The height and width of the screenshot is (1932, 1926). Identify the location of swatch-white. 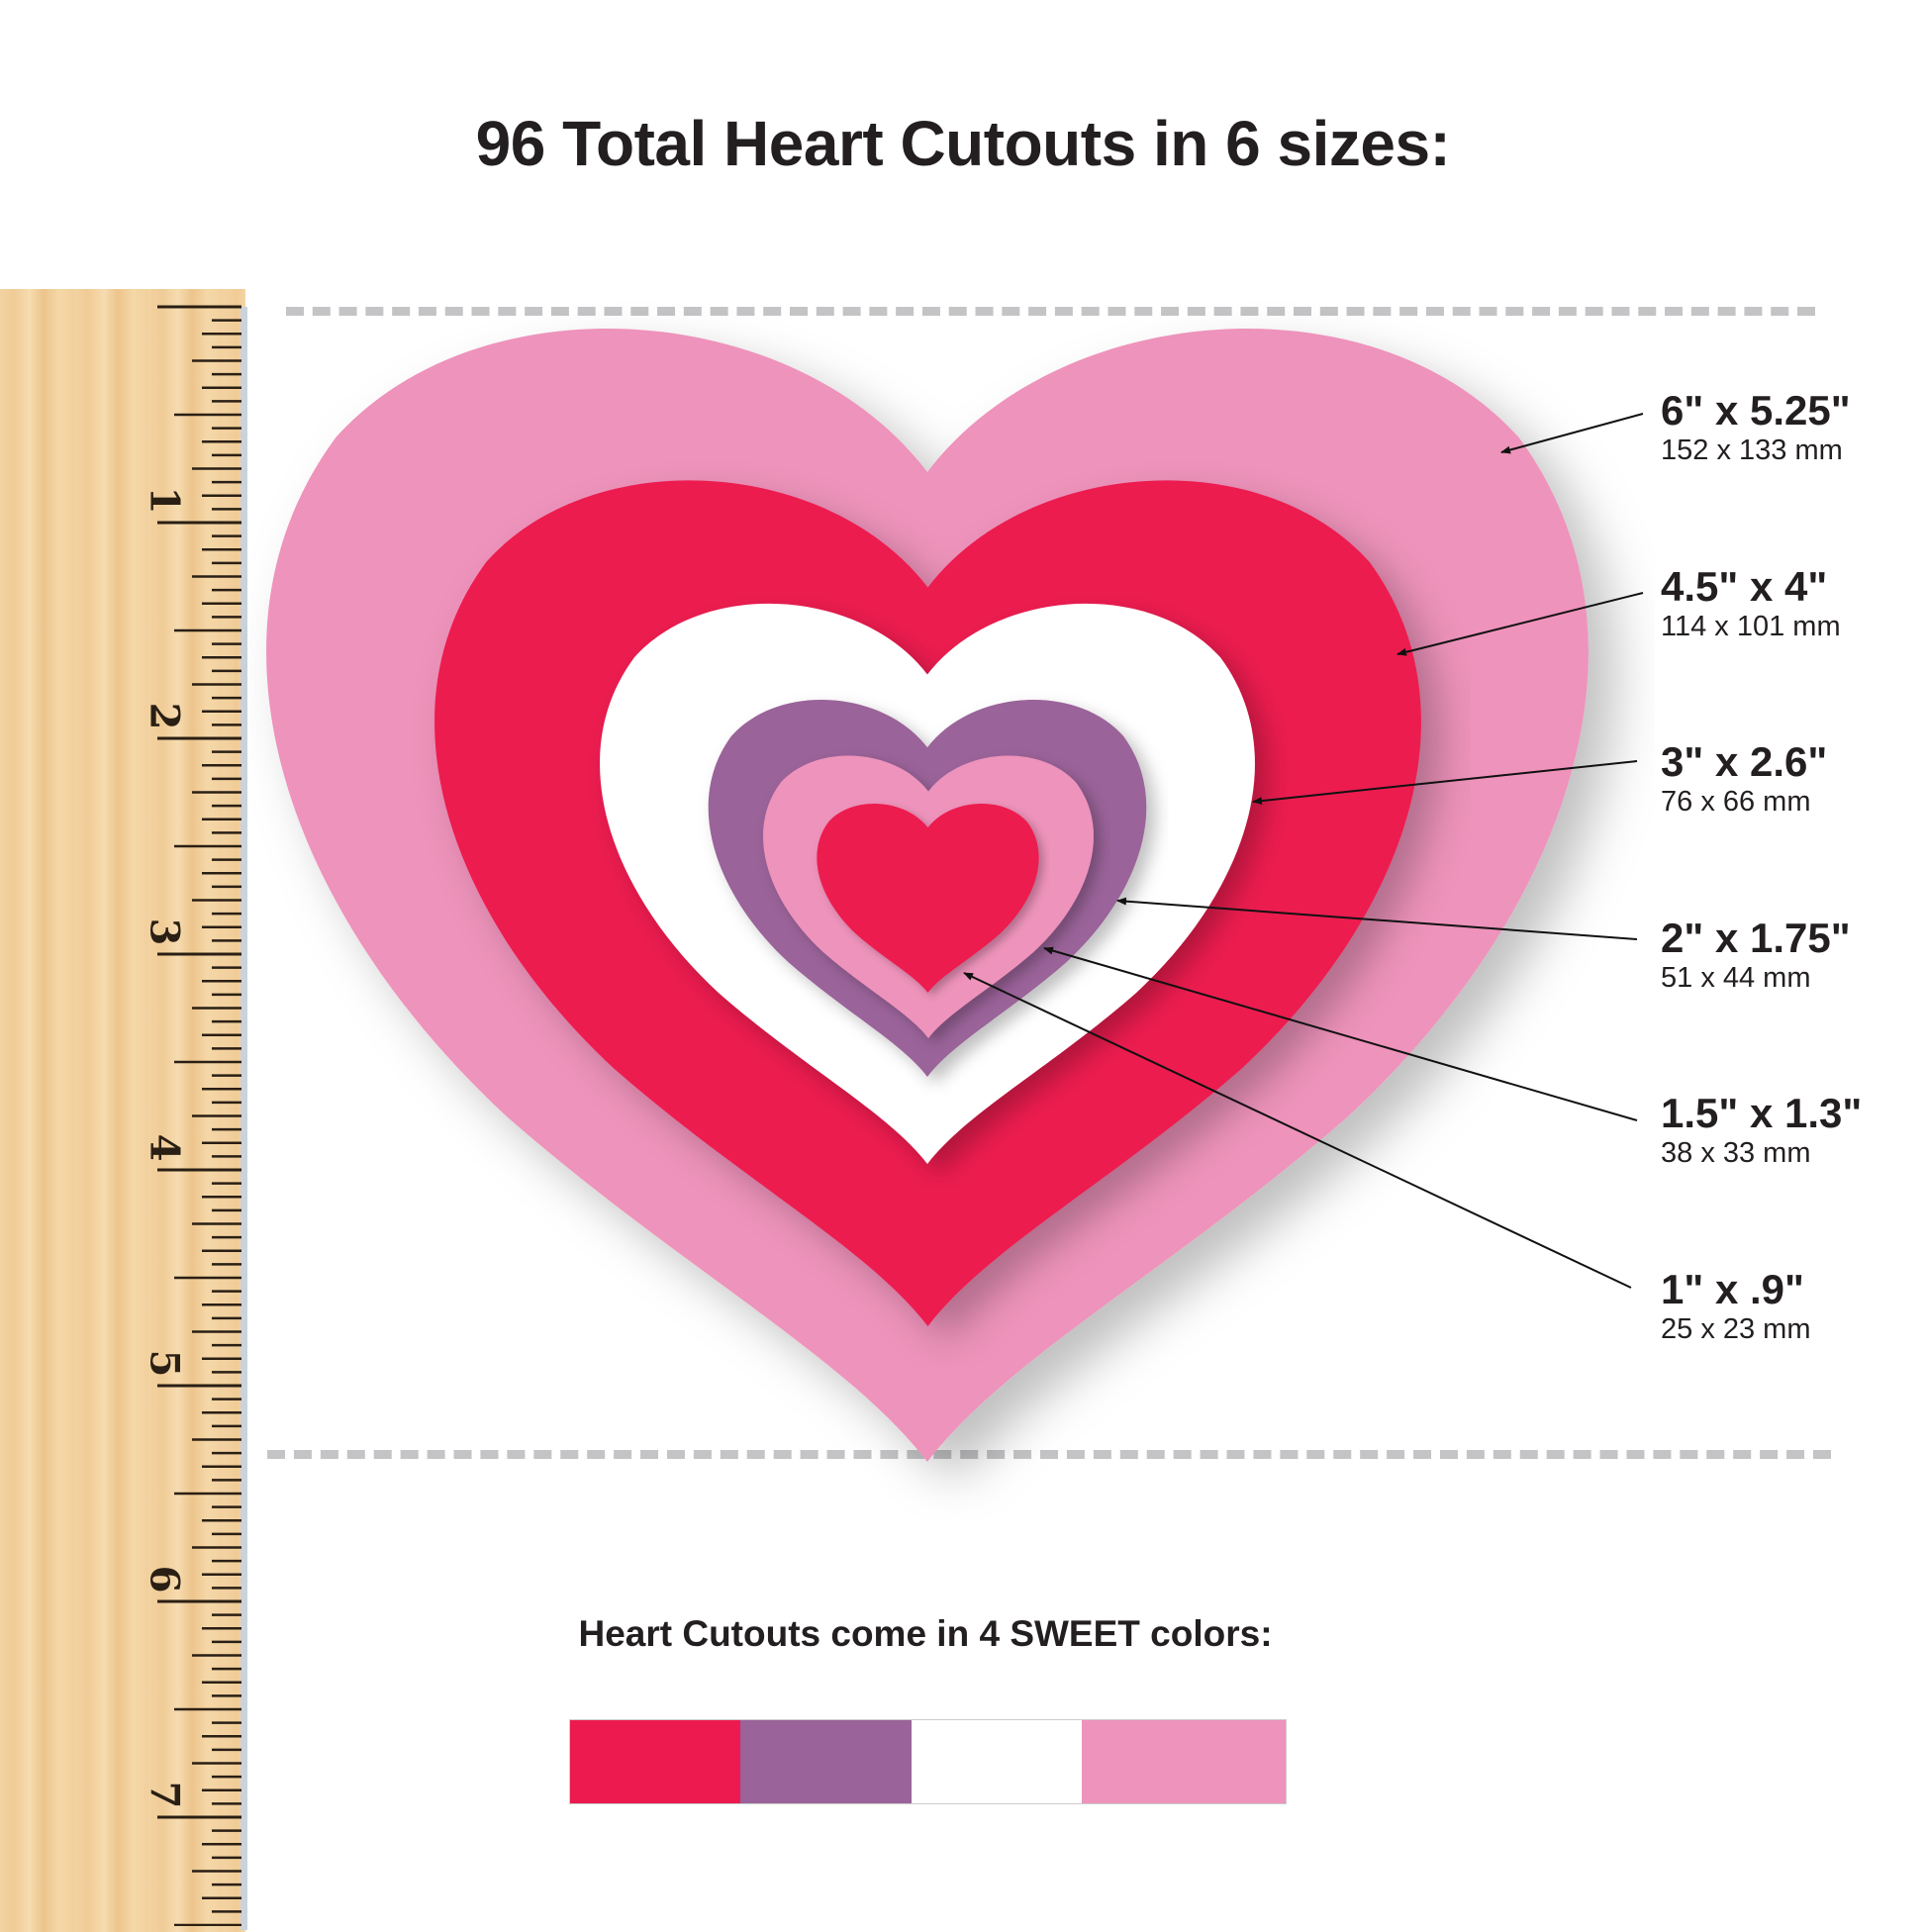
(997, 1761).